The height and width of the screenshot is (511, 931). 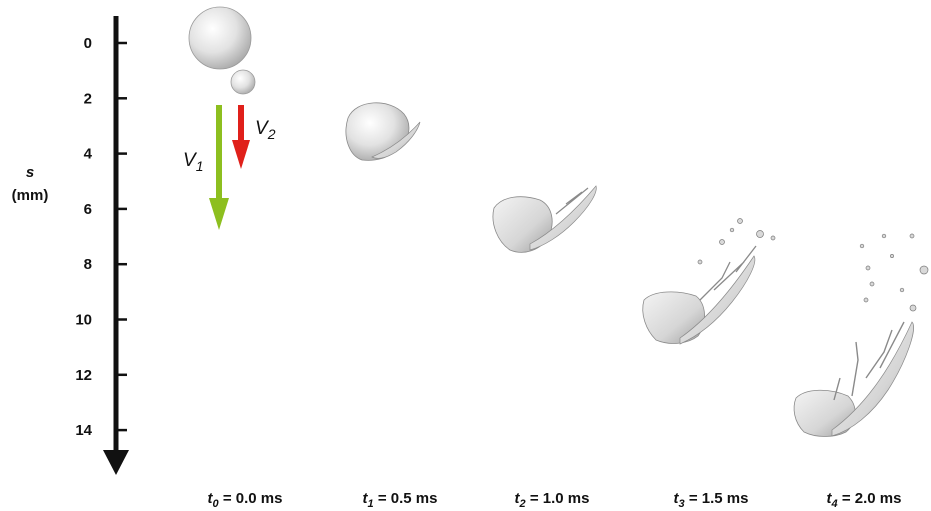 I want to click on axis-tick-label: 14, so click(x=83, y=430).